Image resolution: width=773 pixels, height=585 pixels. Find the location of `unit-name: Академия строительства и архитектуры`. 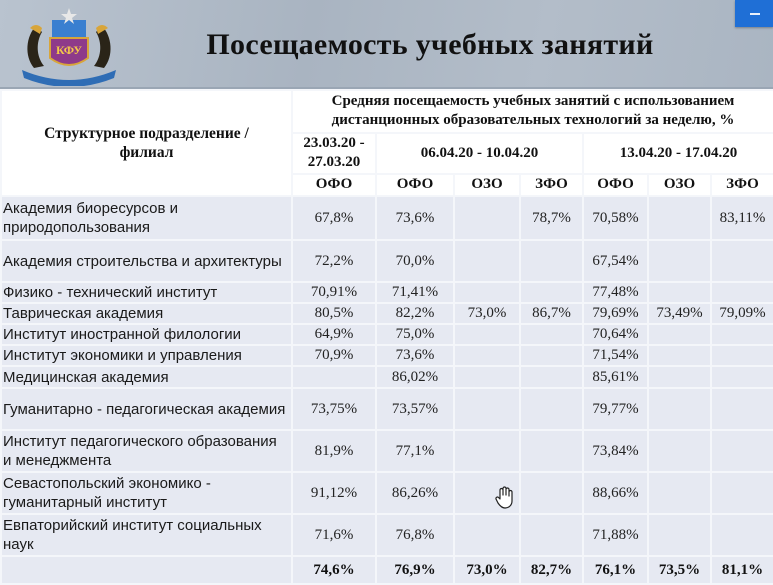

unit-name: Академия строительства и архитектуры is located at coordinates (146, 261).